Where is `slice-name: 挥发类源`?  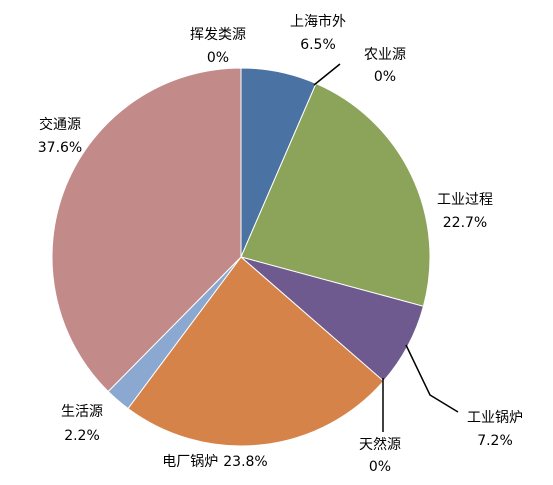
slice-name: 挥发类源 is located at coordinates (218, 35).